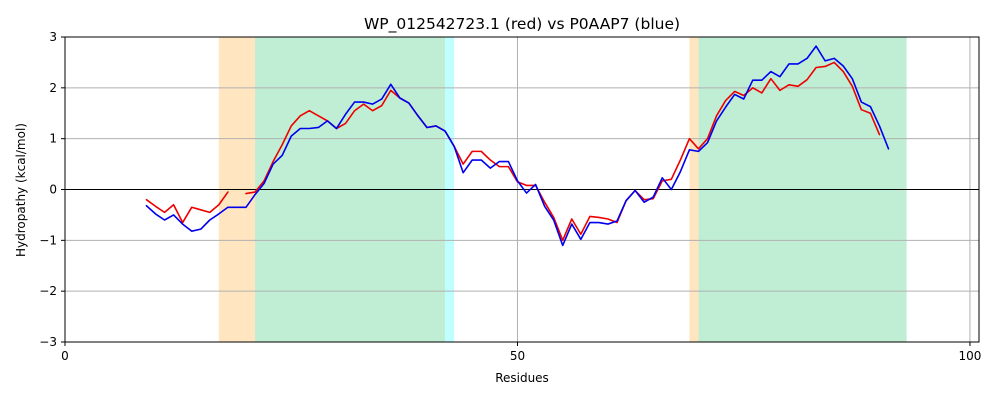  Describe the element at coordinates (65, 356) in the screenshot. I see `x-tick-label: 0` at that location.